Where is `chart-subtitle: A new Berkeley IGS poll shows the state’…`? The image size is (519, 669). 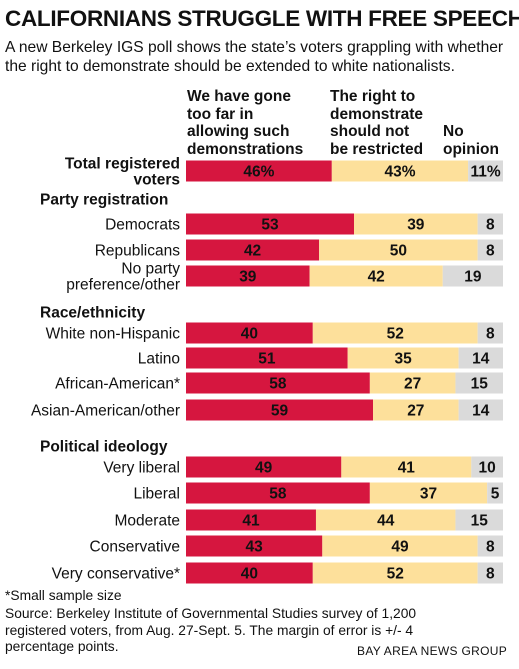
chart-subtitle: A new Berkeley IGS poll shows the state’… is located at coordinates (254, 57).